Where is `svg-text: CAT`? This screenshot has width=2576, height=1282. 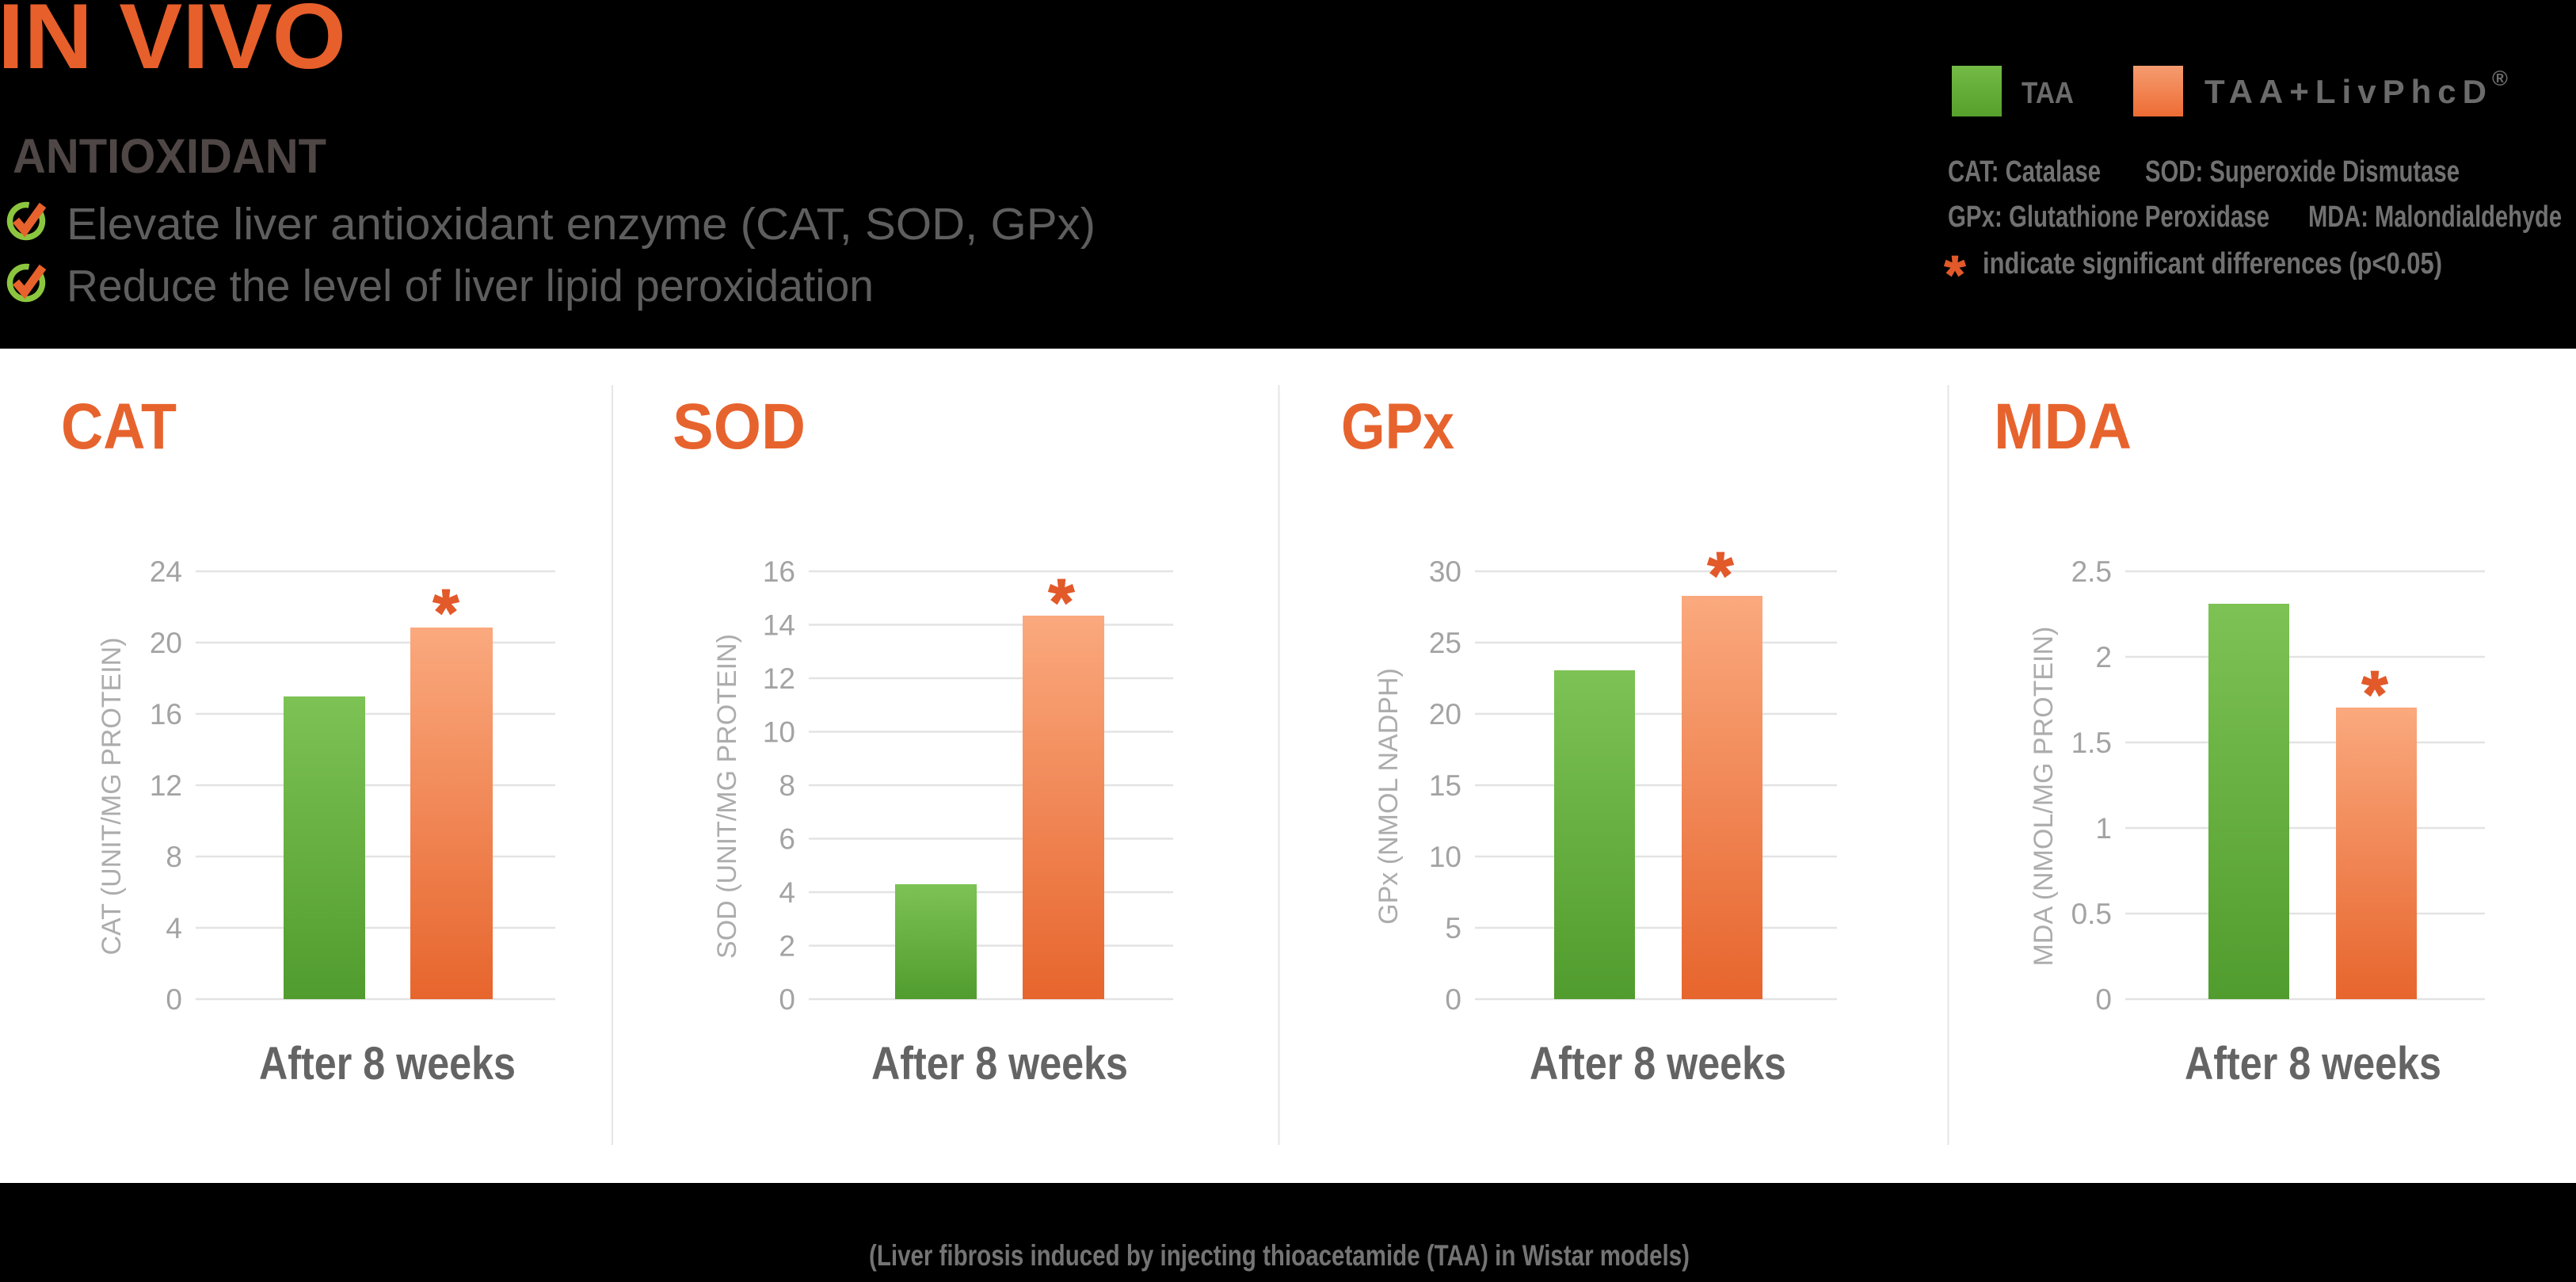
svg-text: CAT is located at coordinates (119, 427).